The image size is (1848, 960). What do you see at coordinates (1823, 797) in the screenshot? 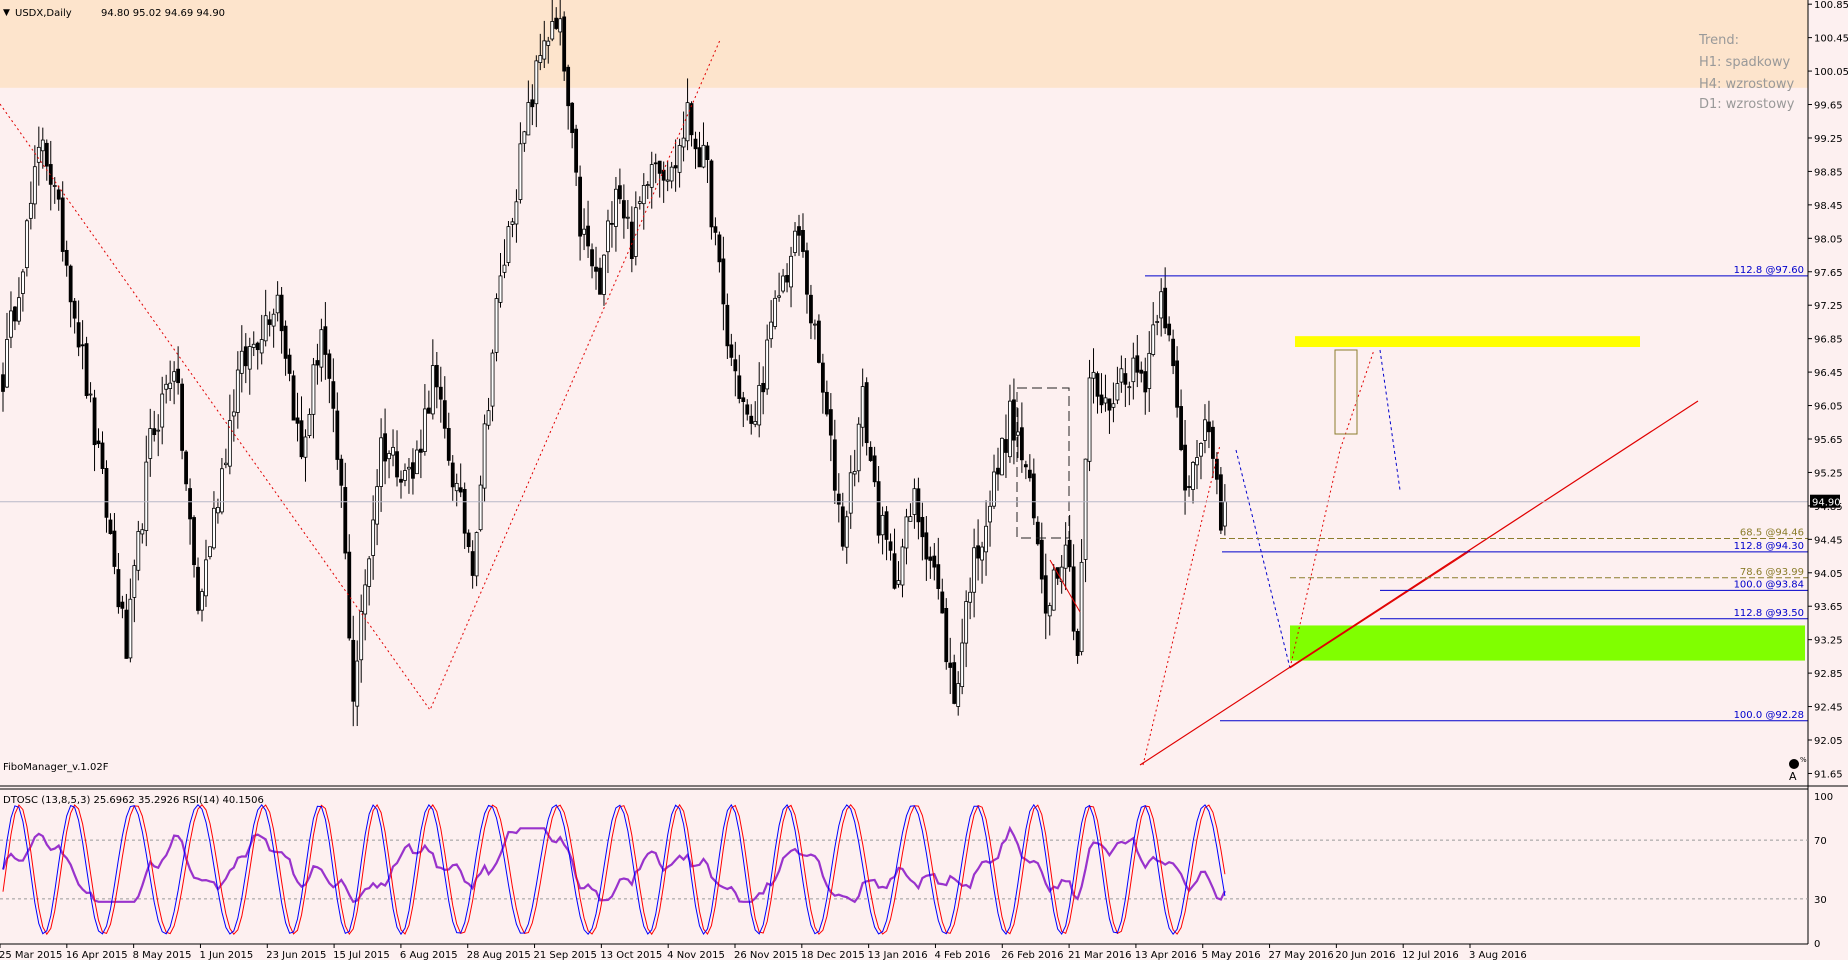
I see `osc-tick-label: 100` at bounding box center [1823, 797].